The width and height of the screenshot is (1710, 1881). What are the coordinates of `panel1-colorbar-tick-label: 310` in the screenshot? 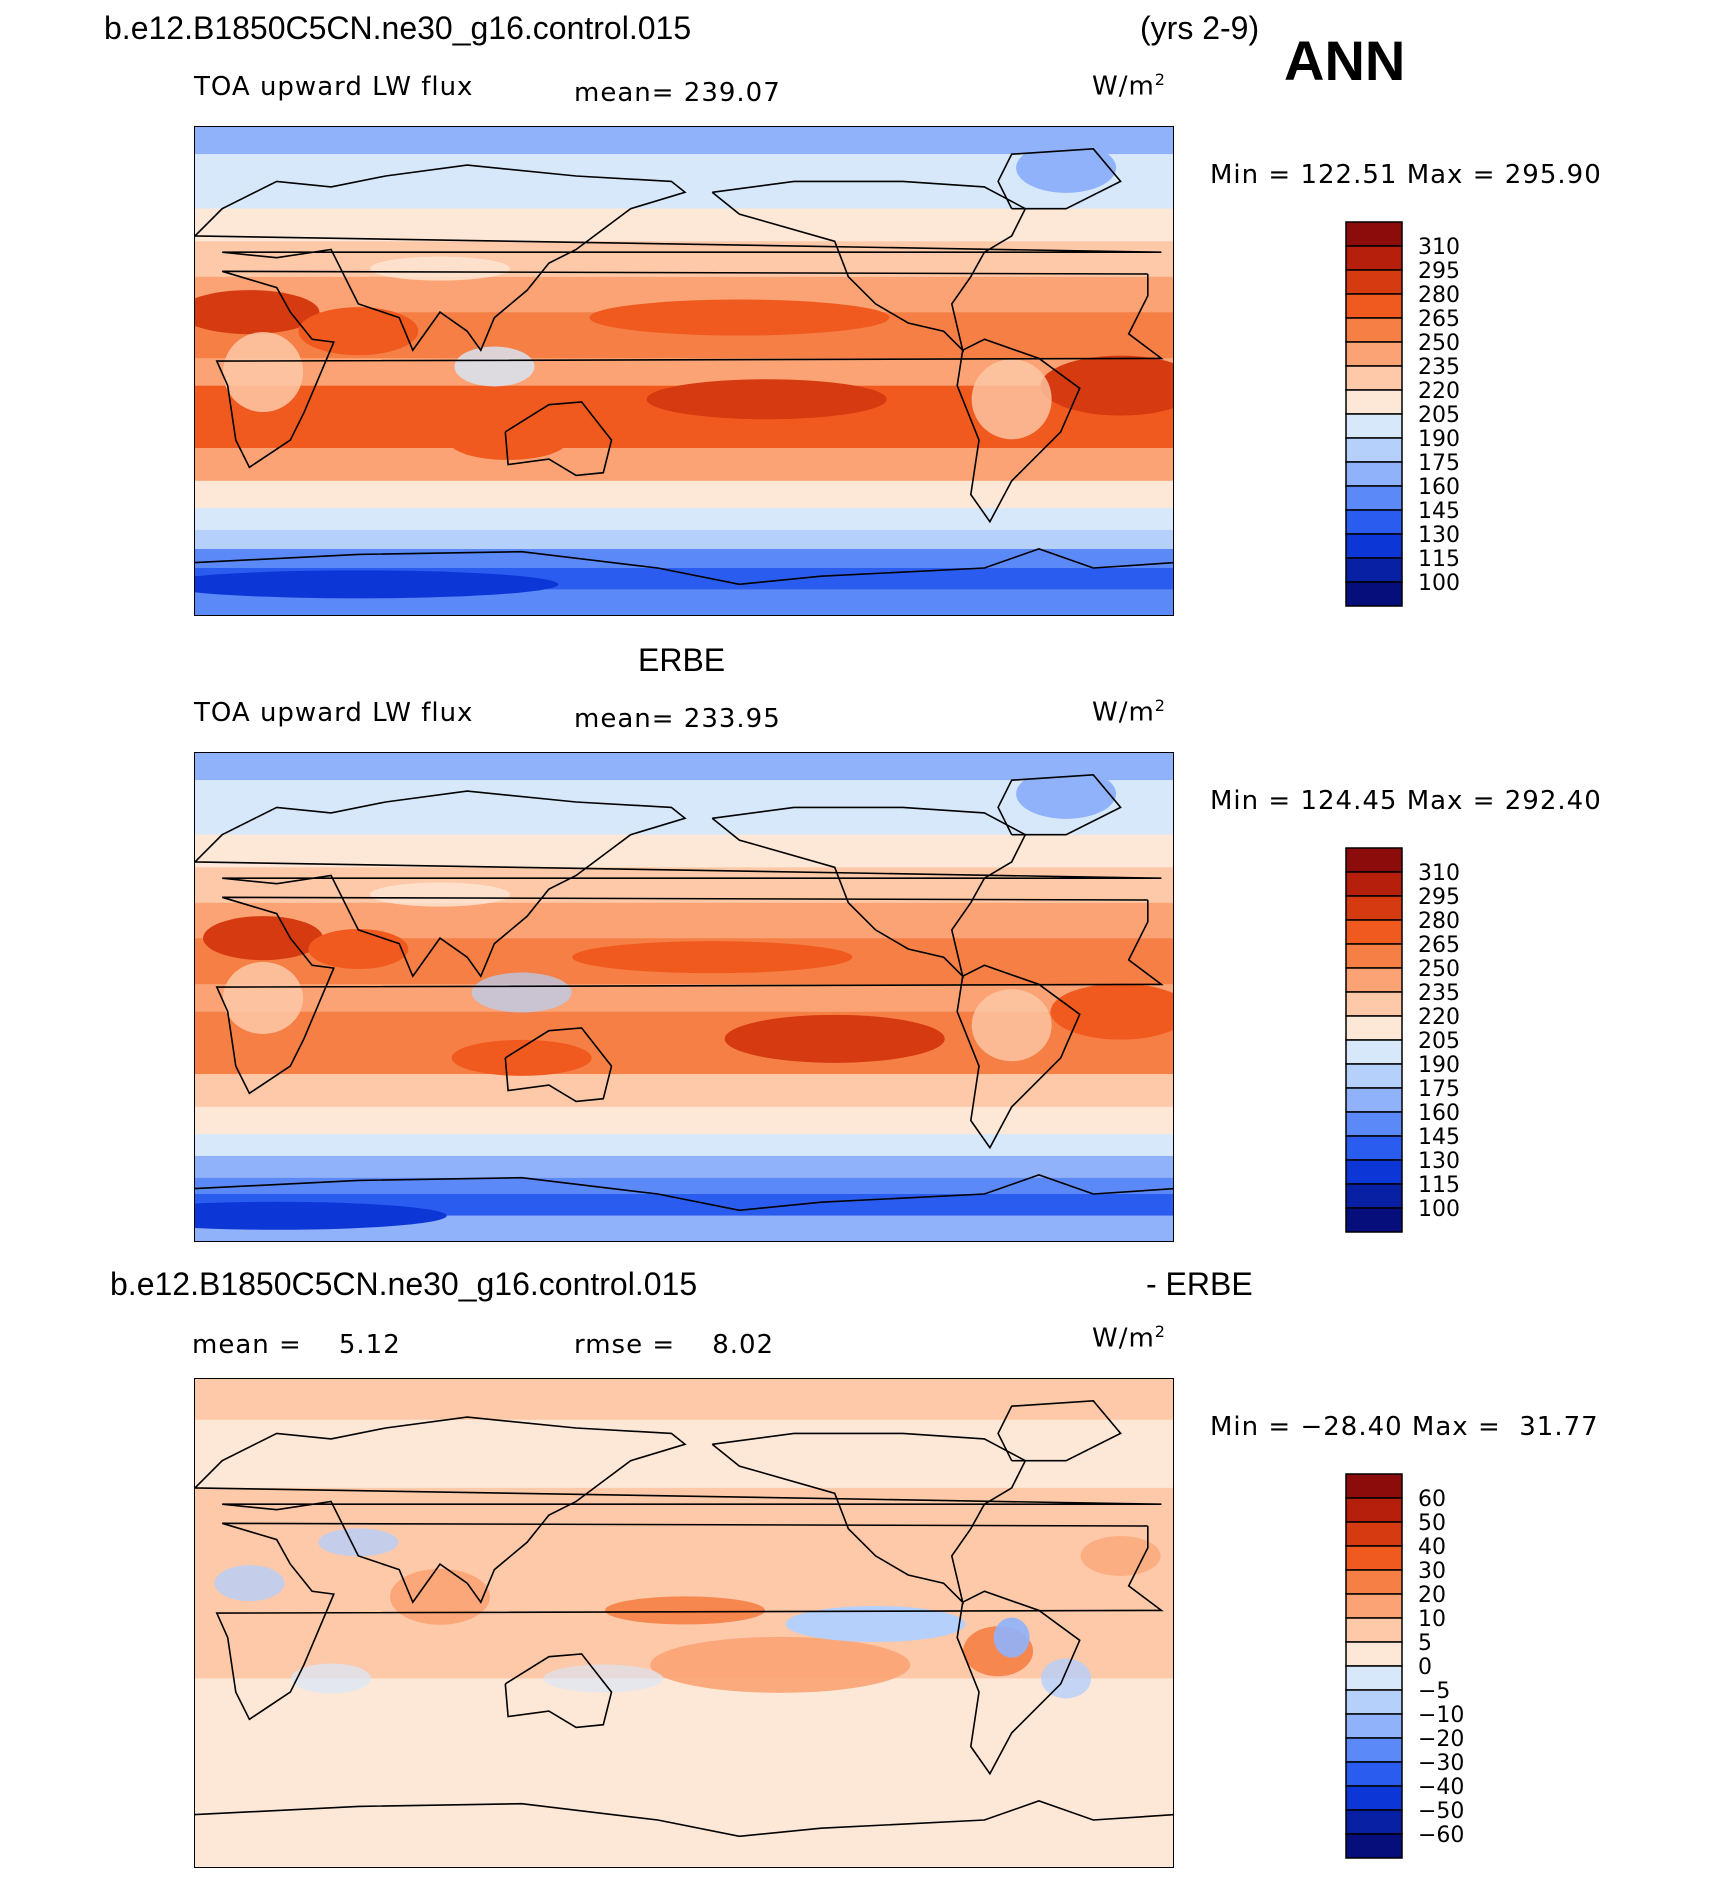 It's located at (1439, 247).